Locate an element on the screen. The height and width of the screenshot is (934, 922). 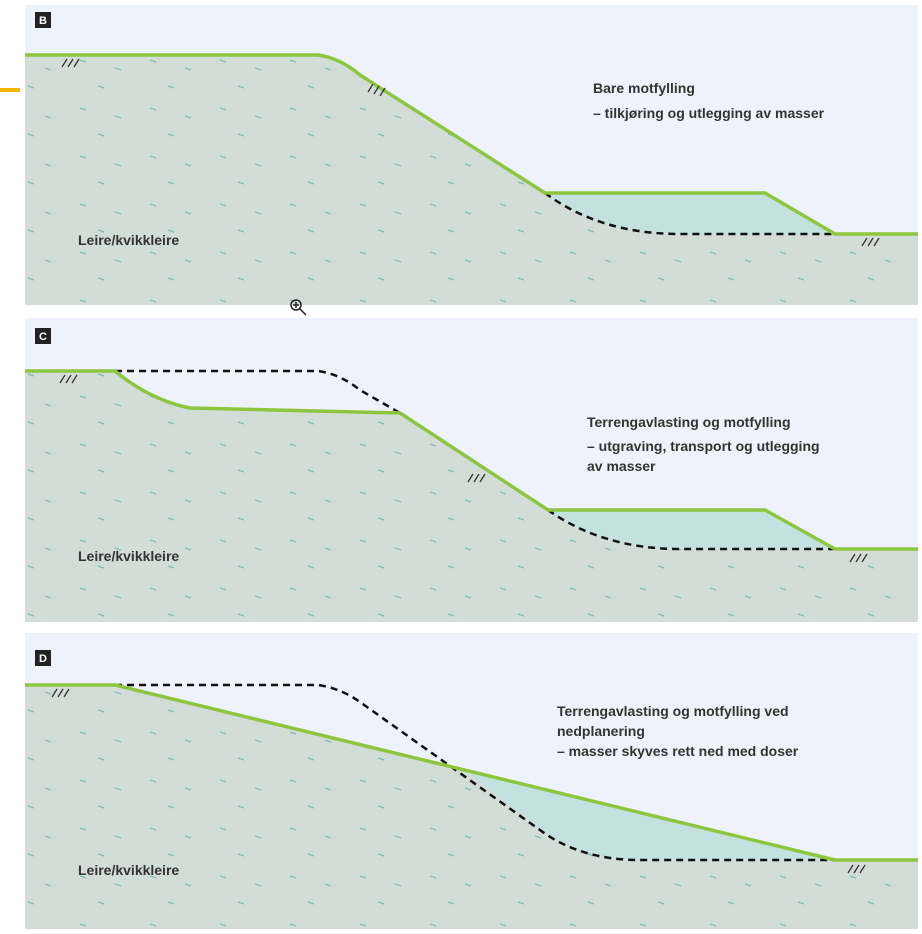
description: nedplanering is located at coordinates (601, 731).